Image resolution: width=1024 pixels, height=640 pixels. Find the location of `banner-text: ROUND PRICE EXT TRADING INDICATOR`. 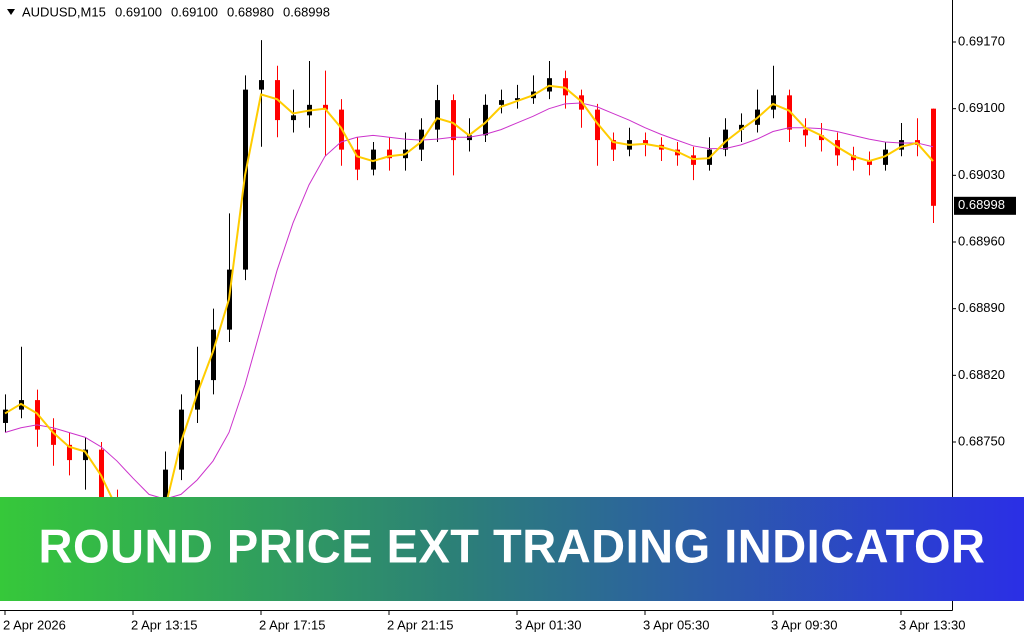

banner-text: ROUND PRICE EXT TRADING INDICATOR is located at coordinates (512, 545).